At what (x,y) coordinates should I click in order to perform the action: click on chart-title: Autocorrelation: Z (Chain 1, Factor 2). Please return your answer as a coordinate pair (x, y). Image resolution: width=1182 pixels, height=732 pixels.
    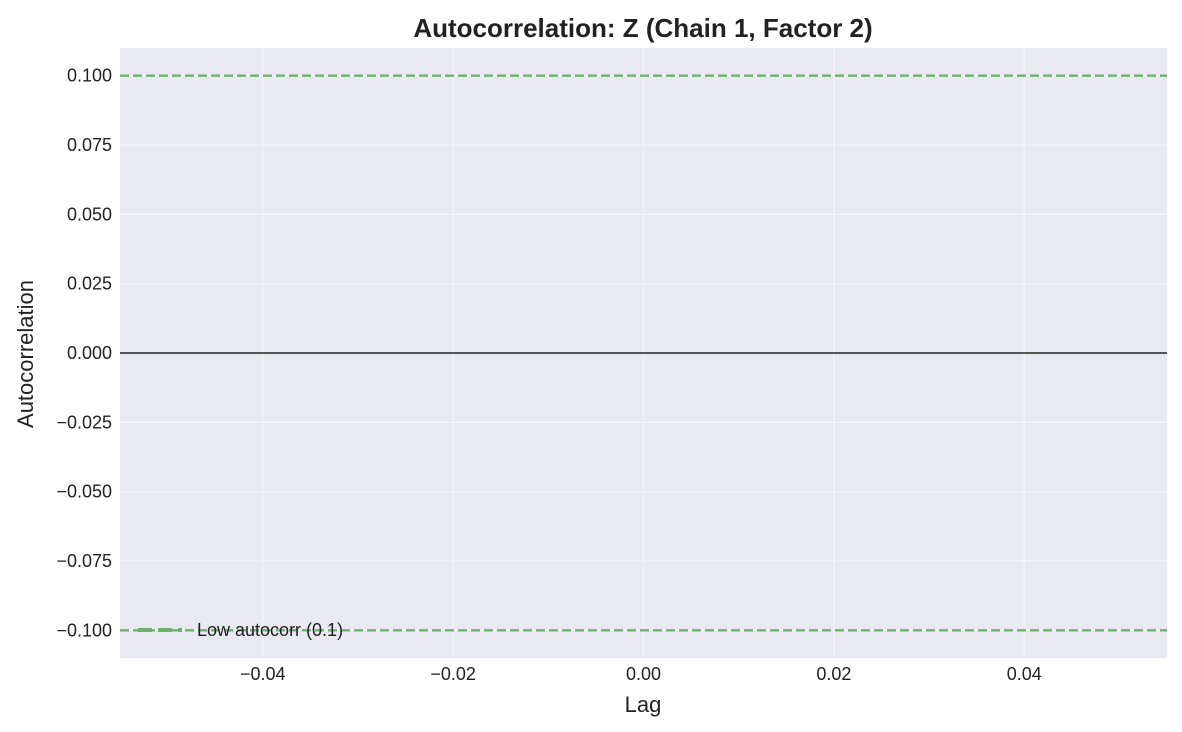
    Looking at the image, I should click on (642, 28).